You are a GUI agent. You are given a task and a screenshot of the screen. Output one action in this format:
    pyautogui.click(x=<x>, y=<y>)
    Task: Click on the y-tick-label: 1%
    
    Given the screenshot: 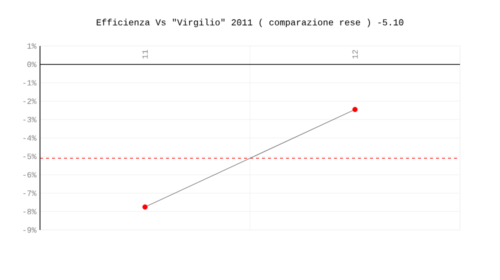 What is the action you would take?
    pyautogui.click(x=31, y=46)
    